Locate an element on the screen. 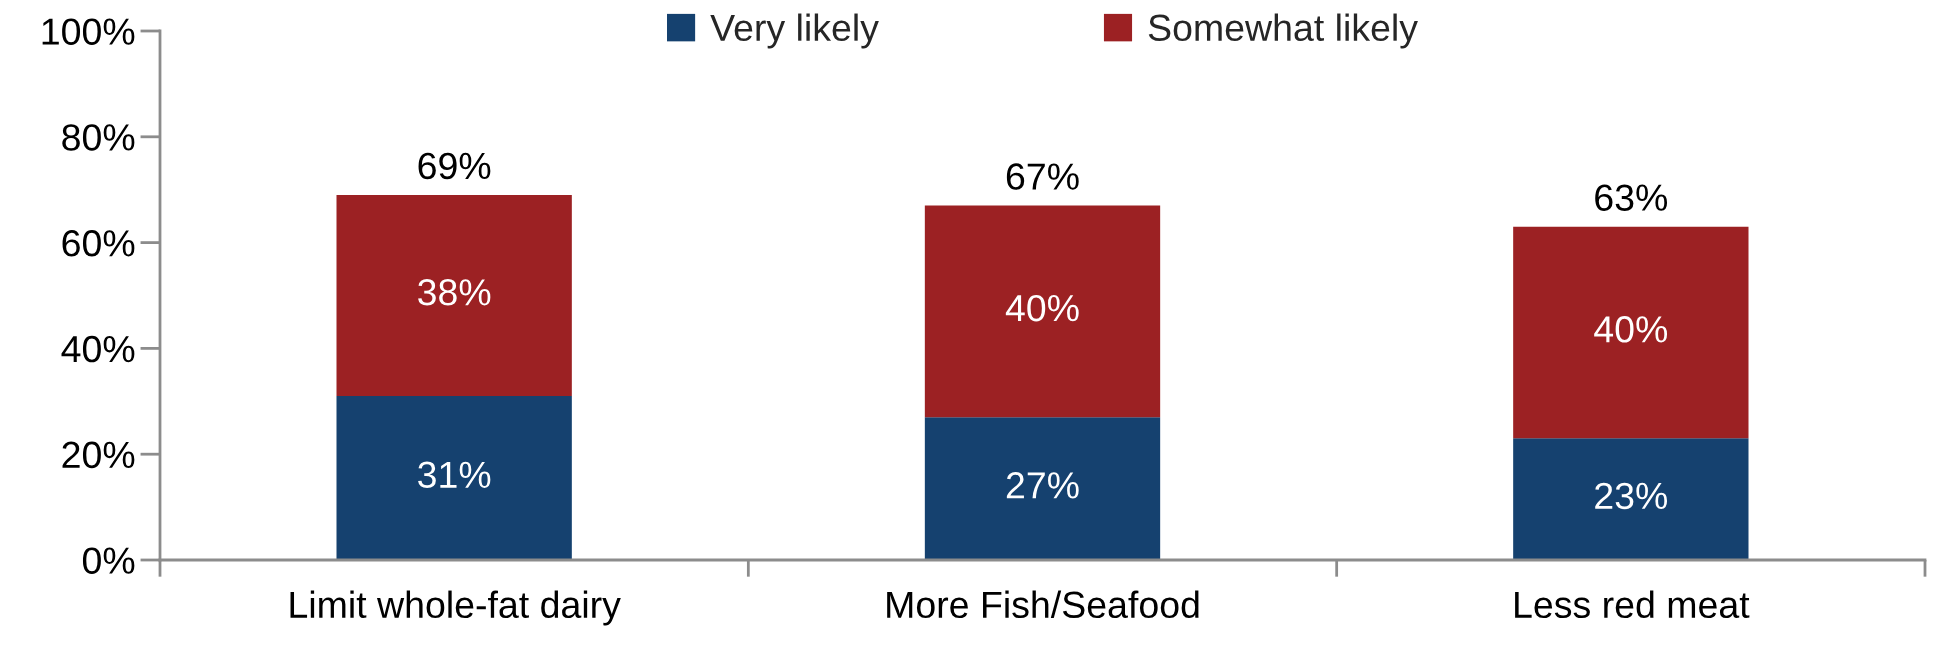  total-label: 67% is located at coordinates (1042, 176).